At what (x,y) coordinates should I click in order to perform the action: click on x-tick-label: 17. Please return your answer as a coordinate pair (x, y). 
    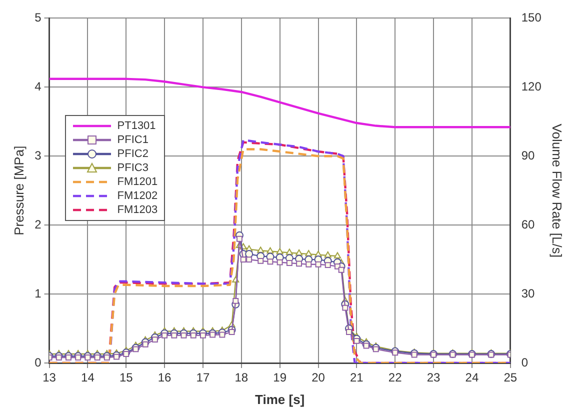
    Looking at the image, I should click on (203, 377).